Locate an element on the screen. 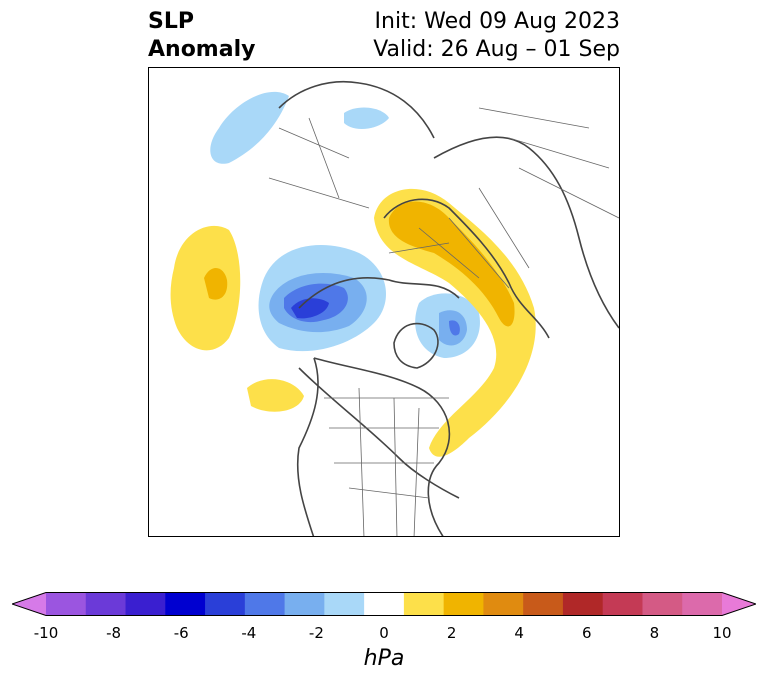 The height and width of the screenshot is (684, 768). colorbar-tick-label: -6 is located at coordinates (181, 633).